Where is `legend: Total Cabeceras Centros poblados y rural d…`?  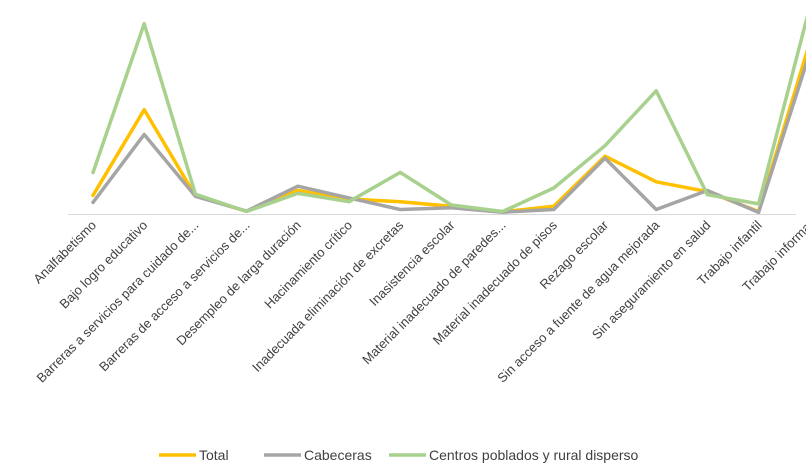
legend: Total Cabeceras Centros poblados y rural d… is located at coordinates (399, 455).